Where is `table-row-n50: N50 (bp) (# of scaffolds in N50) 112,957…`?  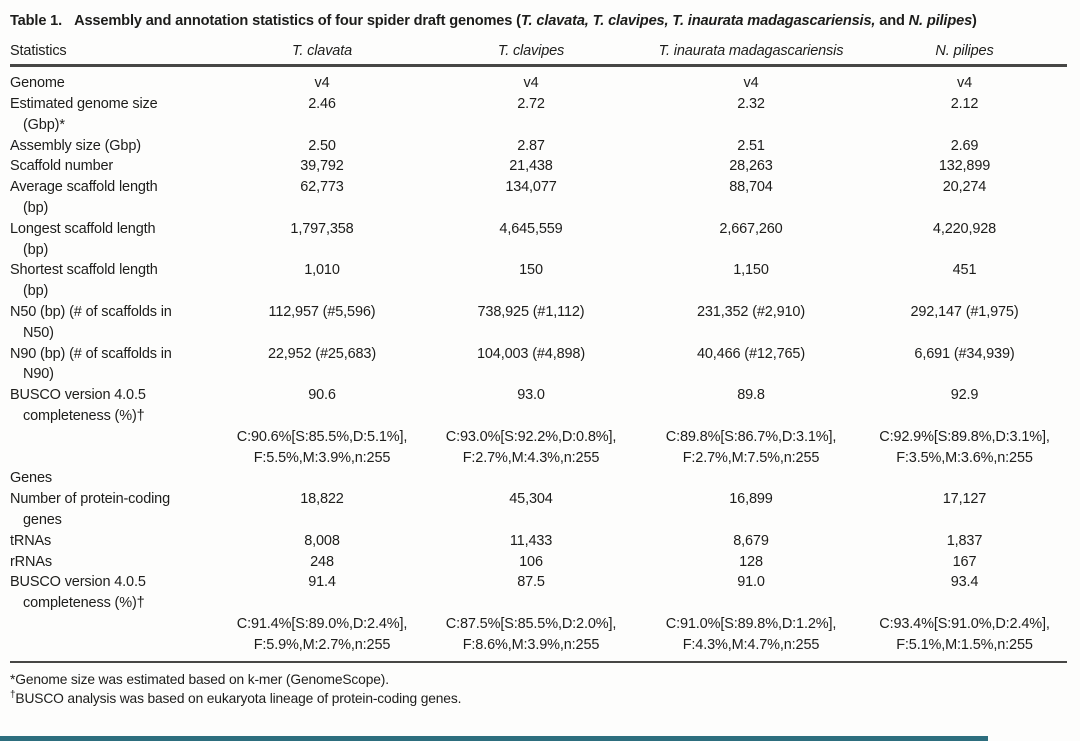 table-row-n50: N50 (bp) (# of scaffolds in N50) 112,957… is located at coordinates (538, 323).